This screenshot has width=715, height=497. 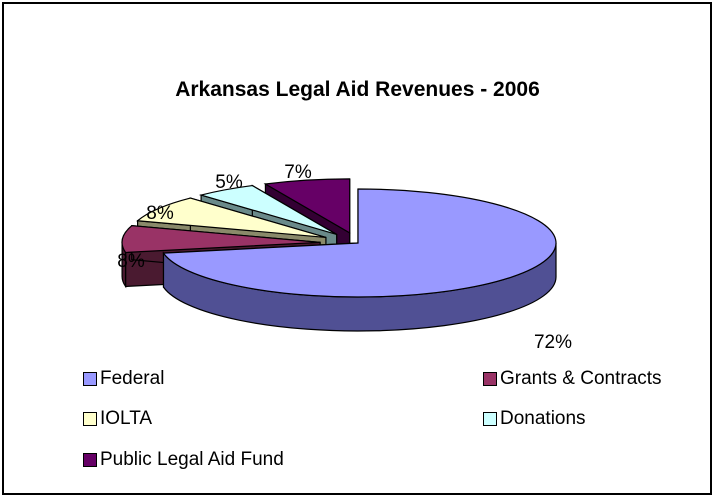 What do you see at coordinates (298, 172) in the screenshot?
I see `data-label: 7%` at bounding box center [298, 172].